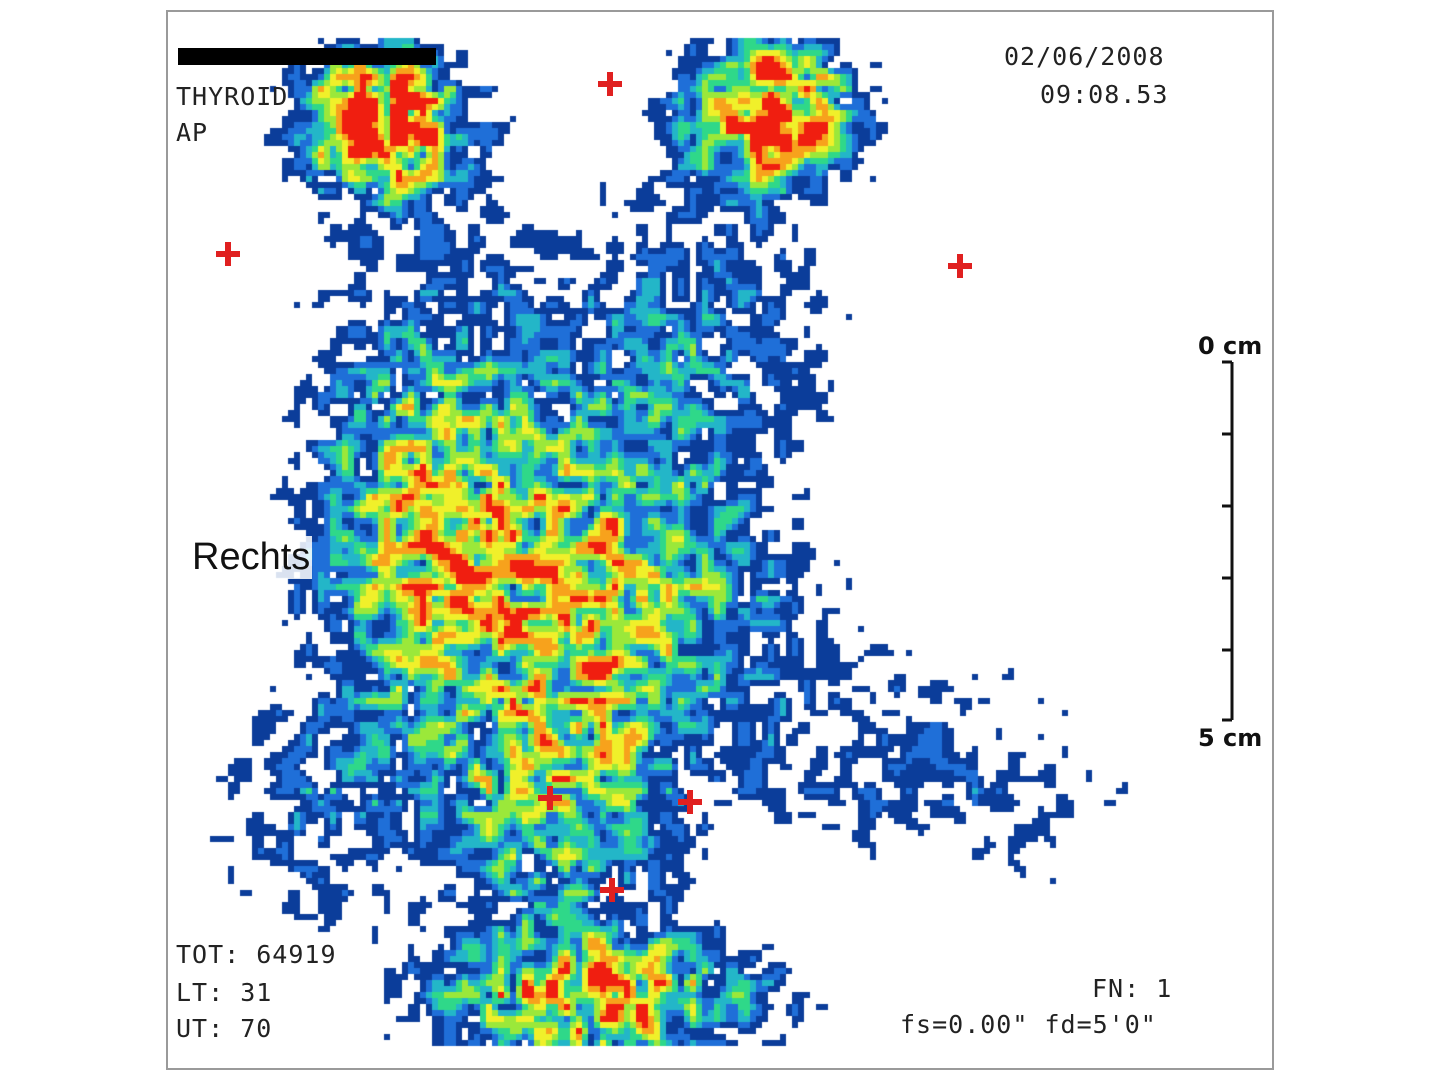  What do you see at coordinates (1028, 1024) in the screenshot?
I see `fs-fd-text: fs=0.00" fd=5'0"` at bounding box center [1028, 1024].